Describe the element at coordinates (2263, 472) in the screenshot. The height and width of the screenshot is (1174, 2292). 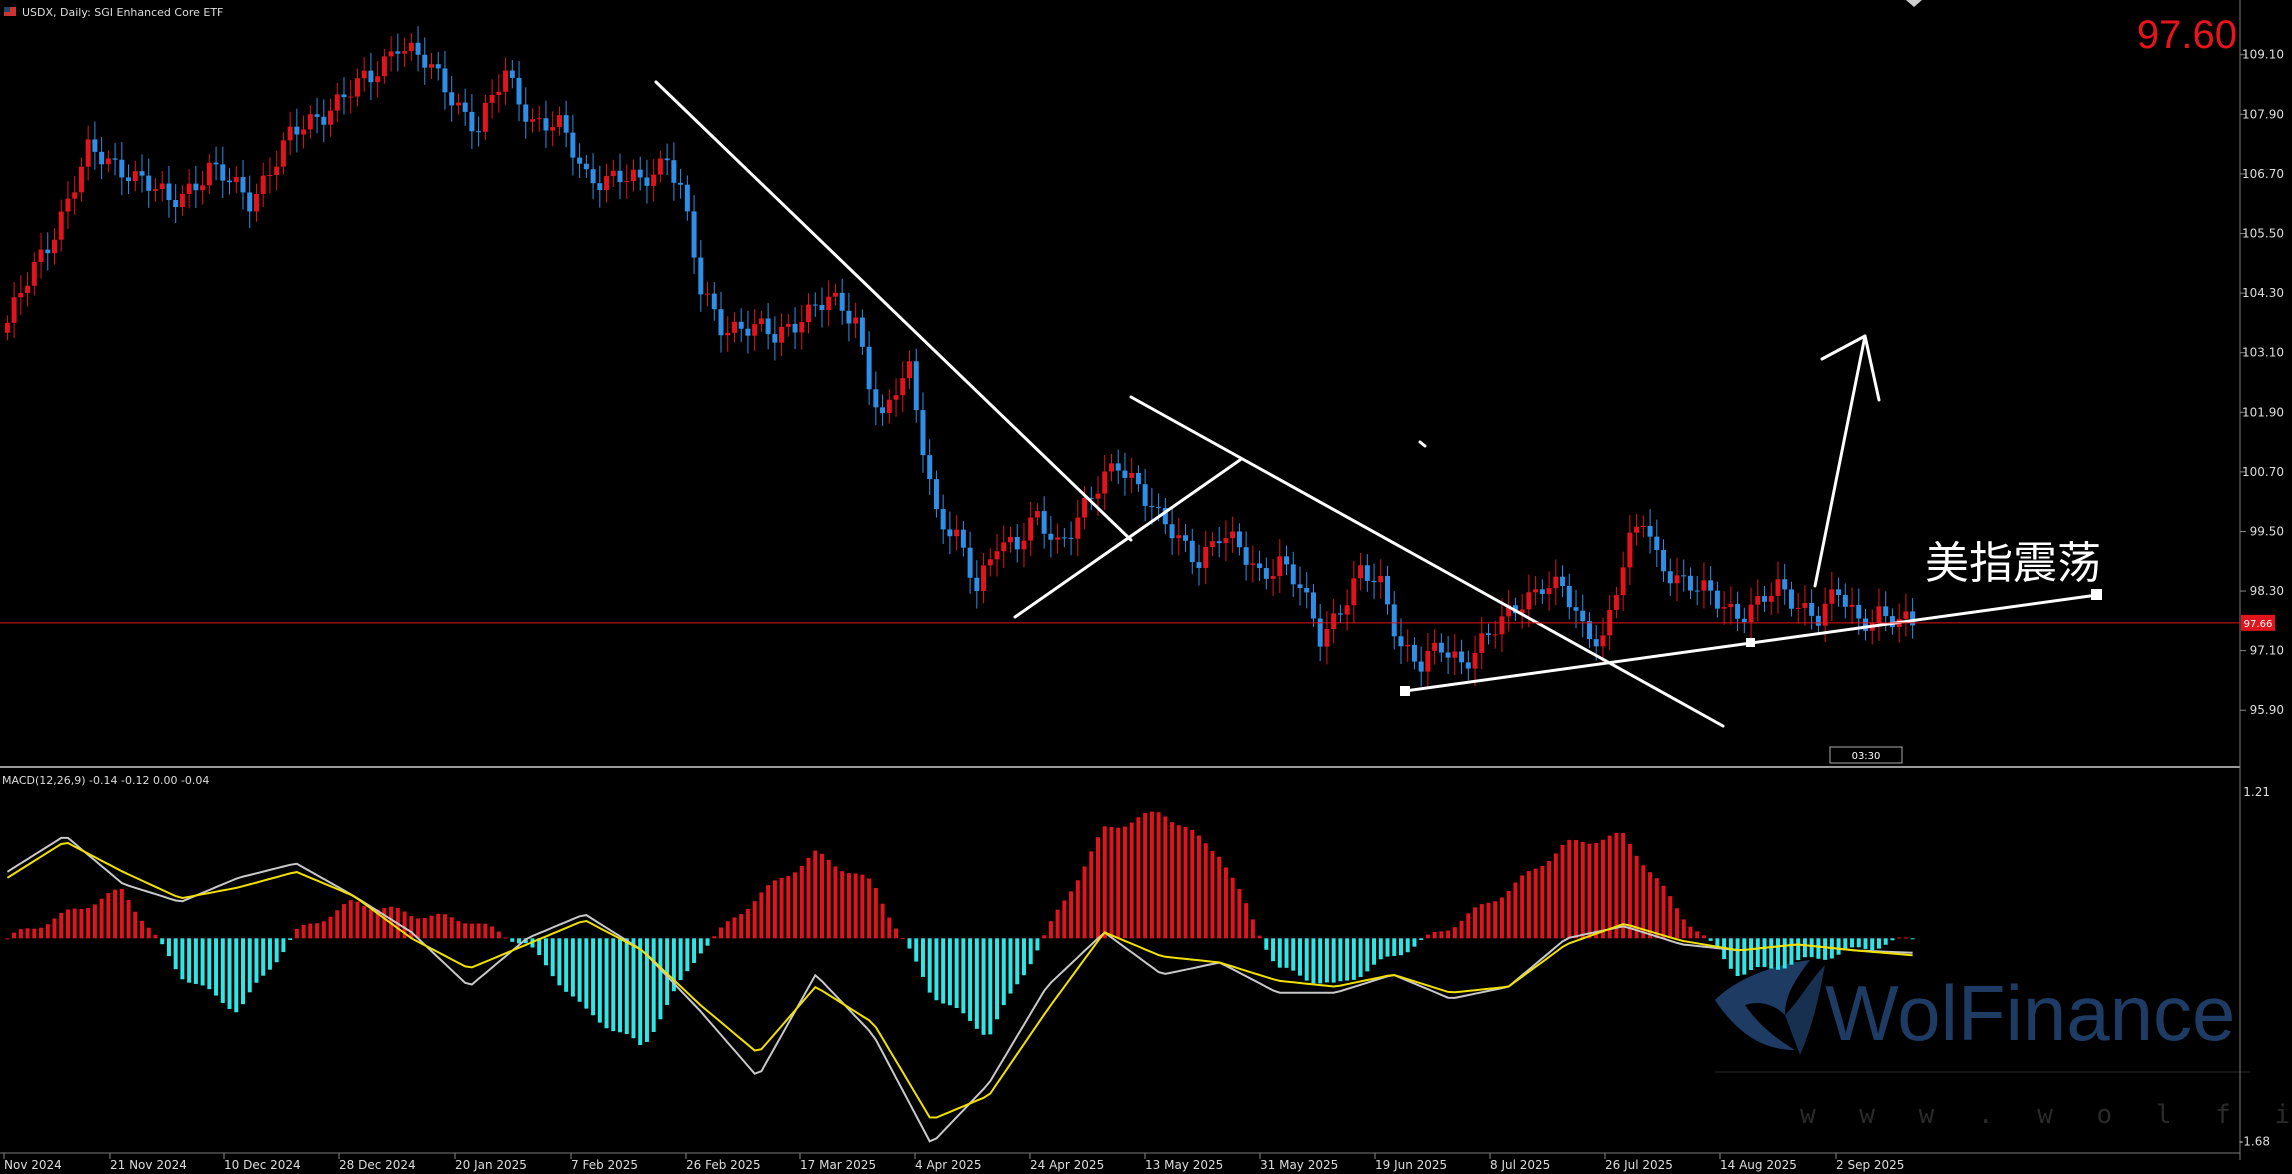
I see `y-tick-label: 100.70` at that location.